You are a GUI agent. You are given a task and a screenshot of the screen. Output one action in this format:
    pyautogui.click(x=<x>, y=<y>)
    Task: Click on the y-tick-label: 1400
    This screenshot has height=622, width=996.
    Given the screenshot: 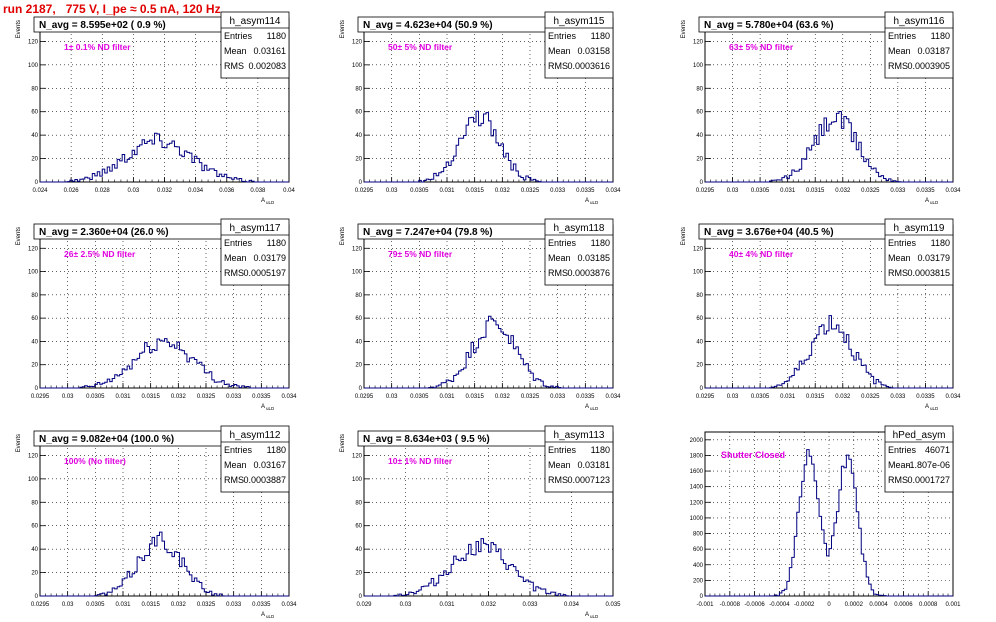 What is the action you would take?
    pyautogui.click(x=697, y=488)
    